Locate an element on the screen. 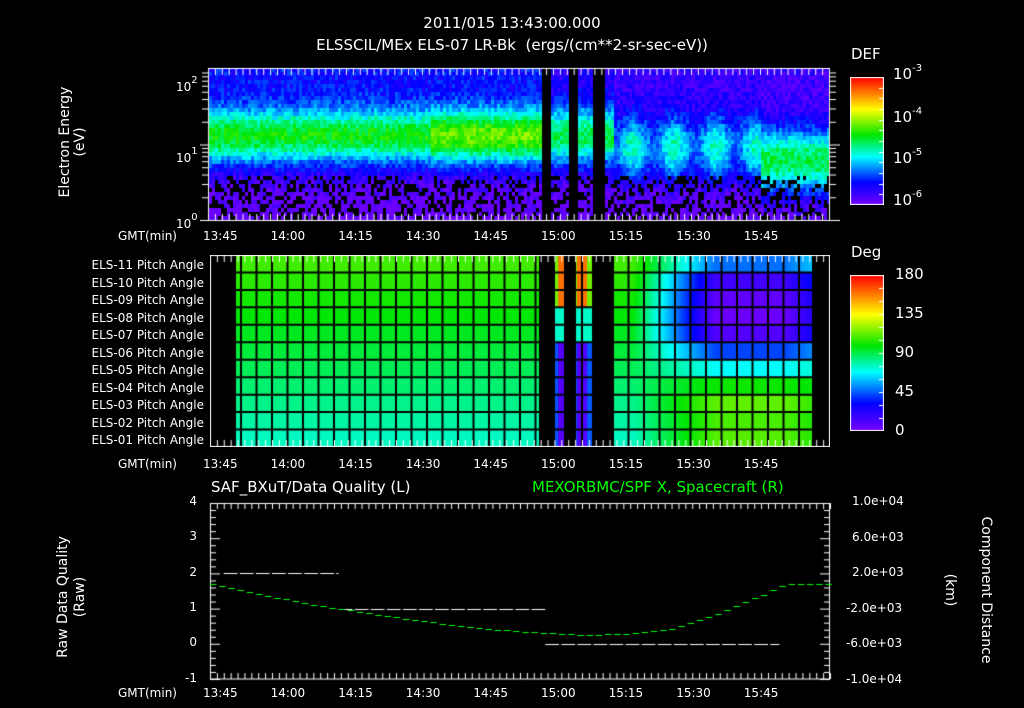 This screenshot has width=1024, height=708. pitch-angle-row-label: ELS-03 Pitch Angle is located at coordinates (147, 405).